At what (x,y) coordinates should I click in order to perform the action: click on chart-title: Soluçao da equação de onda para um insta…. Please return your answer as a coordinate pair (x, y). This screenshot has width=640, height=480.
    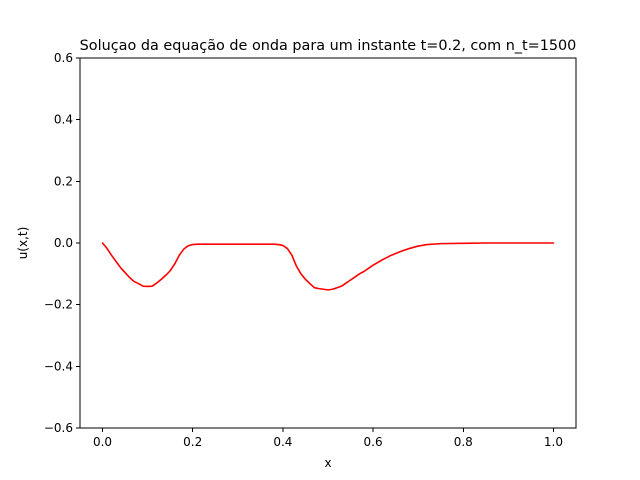
    Looking at the image, I should click on (328, 46).